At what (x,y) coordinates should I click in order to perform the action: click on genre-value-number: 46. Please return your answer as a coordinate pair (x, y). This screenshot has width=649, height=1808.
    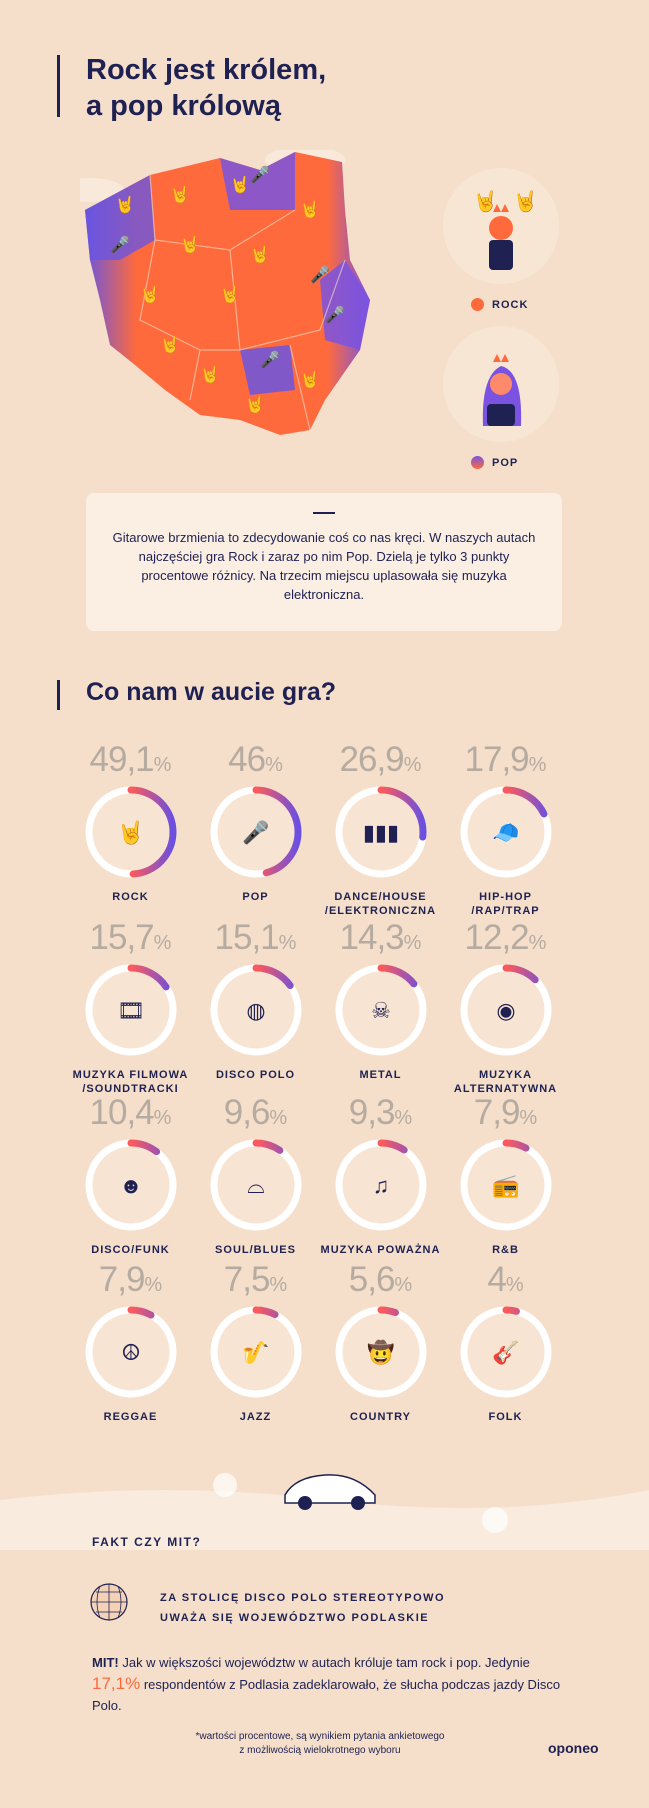
    Looking at the image, I should click on (247, 759).